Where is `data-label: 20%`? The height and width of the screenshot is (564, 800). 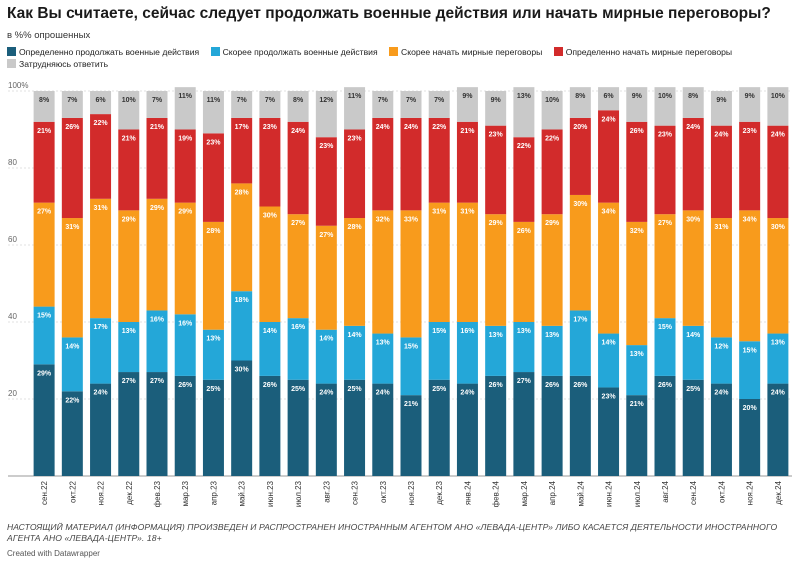 data-label: 20% is located at coordinates (580, 127).